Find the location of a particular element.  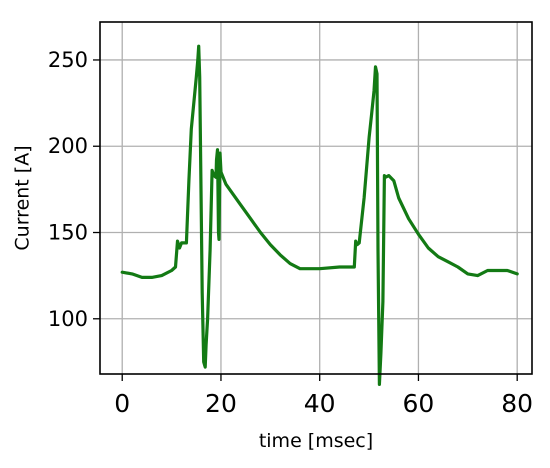

x-tick-label: 60 is located at coordinates (419, 403).